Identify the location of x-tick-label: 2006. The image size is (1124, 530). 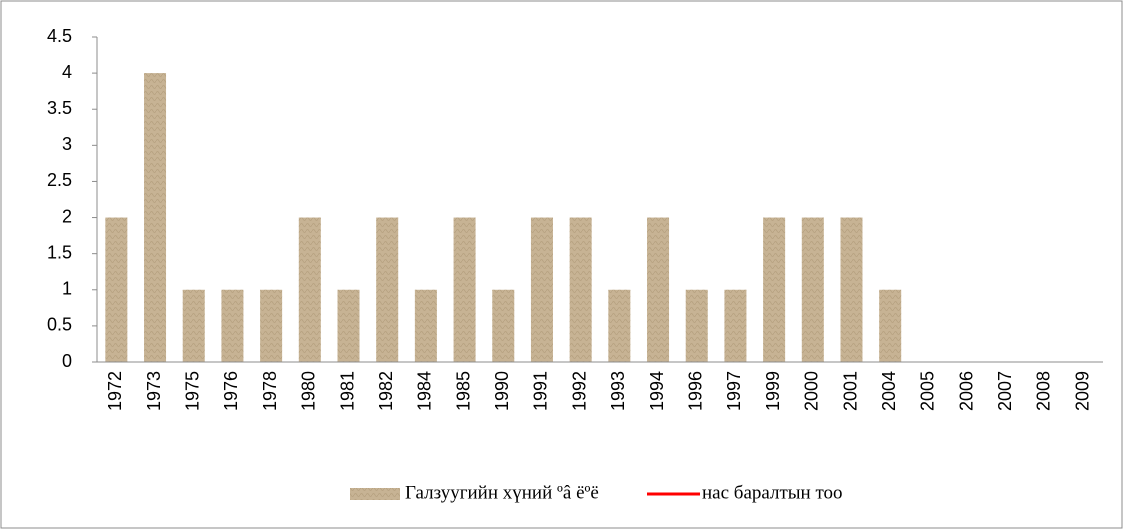
(966, 391).